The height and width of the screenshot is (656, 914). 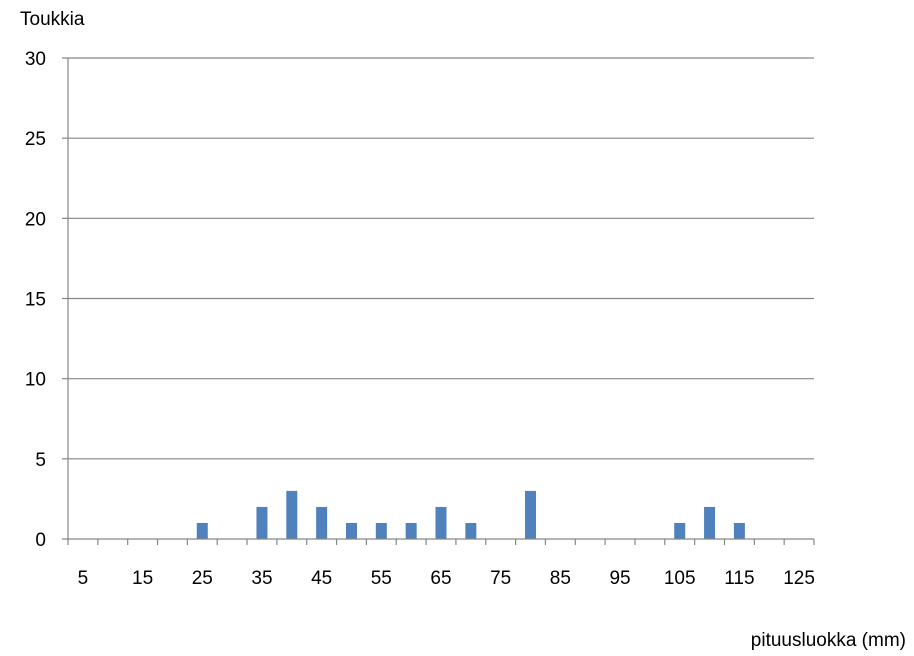 What do you see at coordinates (619, 578) in the screenshot?
I see `x-tick-label: 95` at bounding box center [619, 578].